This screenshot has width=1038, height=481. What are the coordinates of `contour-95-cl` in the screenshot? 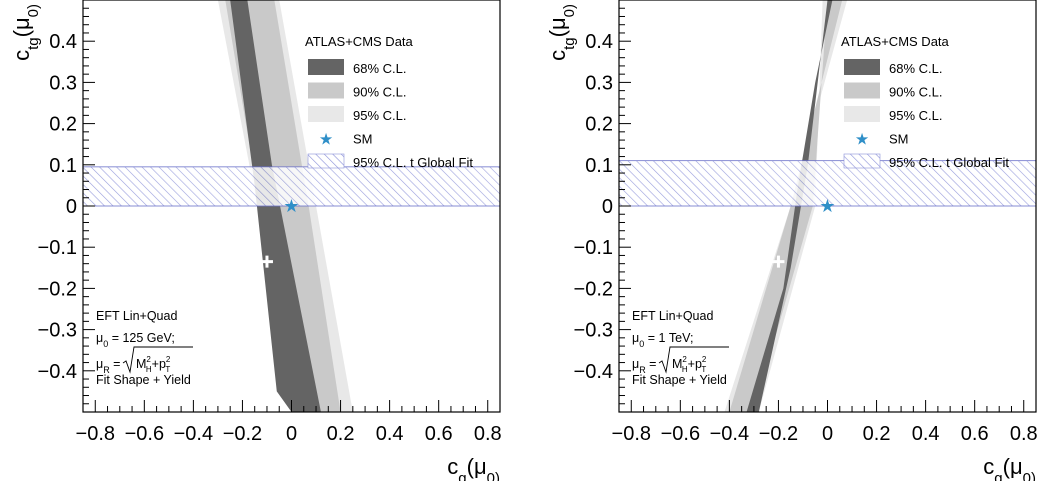 It's located at (786, 206).